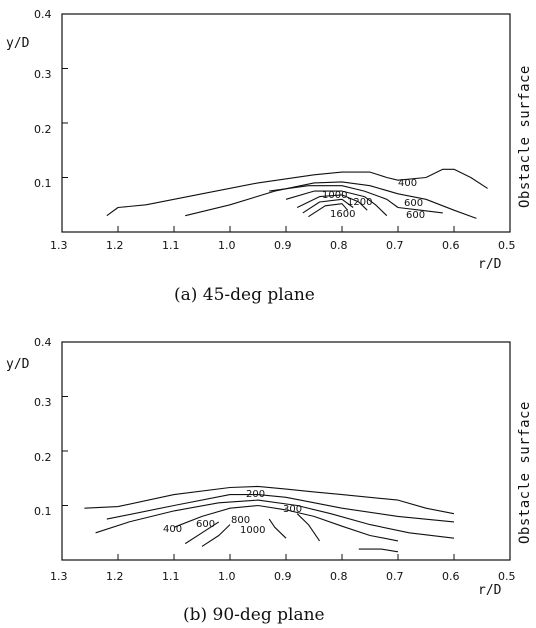 This screenshot has height=628, width=536. Describe the element at coordinates (342, 214) in the screenshot. I see `contour-label: 1600` at that location.